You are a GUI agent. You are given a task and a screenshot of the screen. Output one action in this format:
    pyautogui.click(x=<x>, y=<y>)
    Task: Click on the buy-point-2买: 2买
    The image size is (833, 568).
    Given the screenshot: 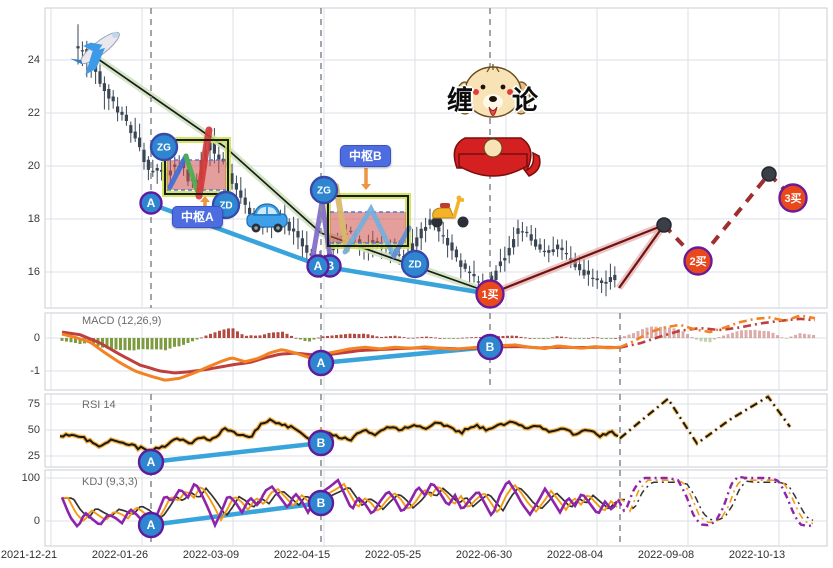 What is the action you would take?
    pyautogui.click(x=698, y=261)
    